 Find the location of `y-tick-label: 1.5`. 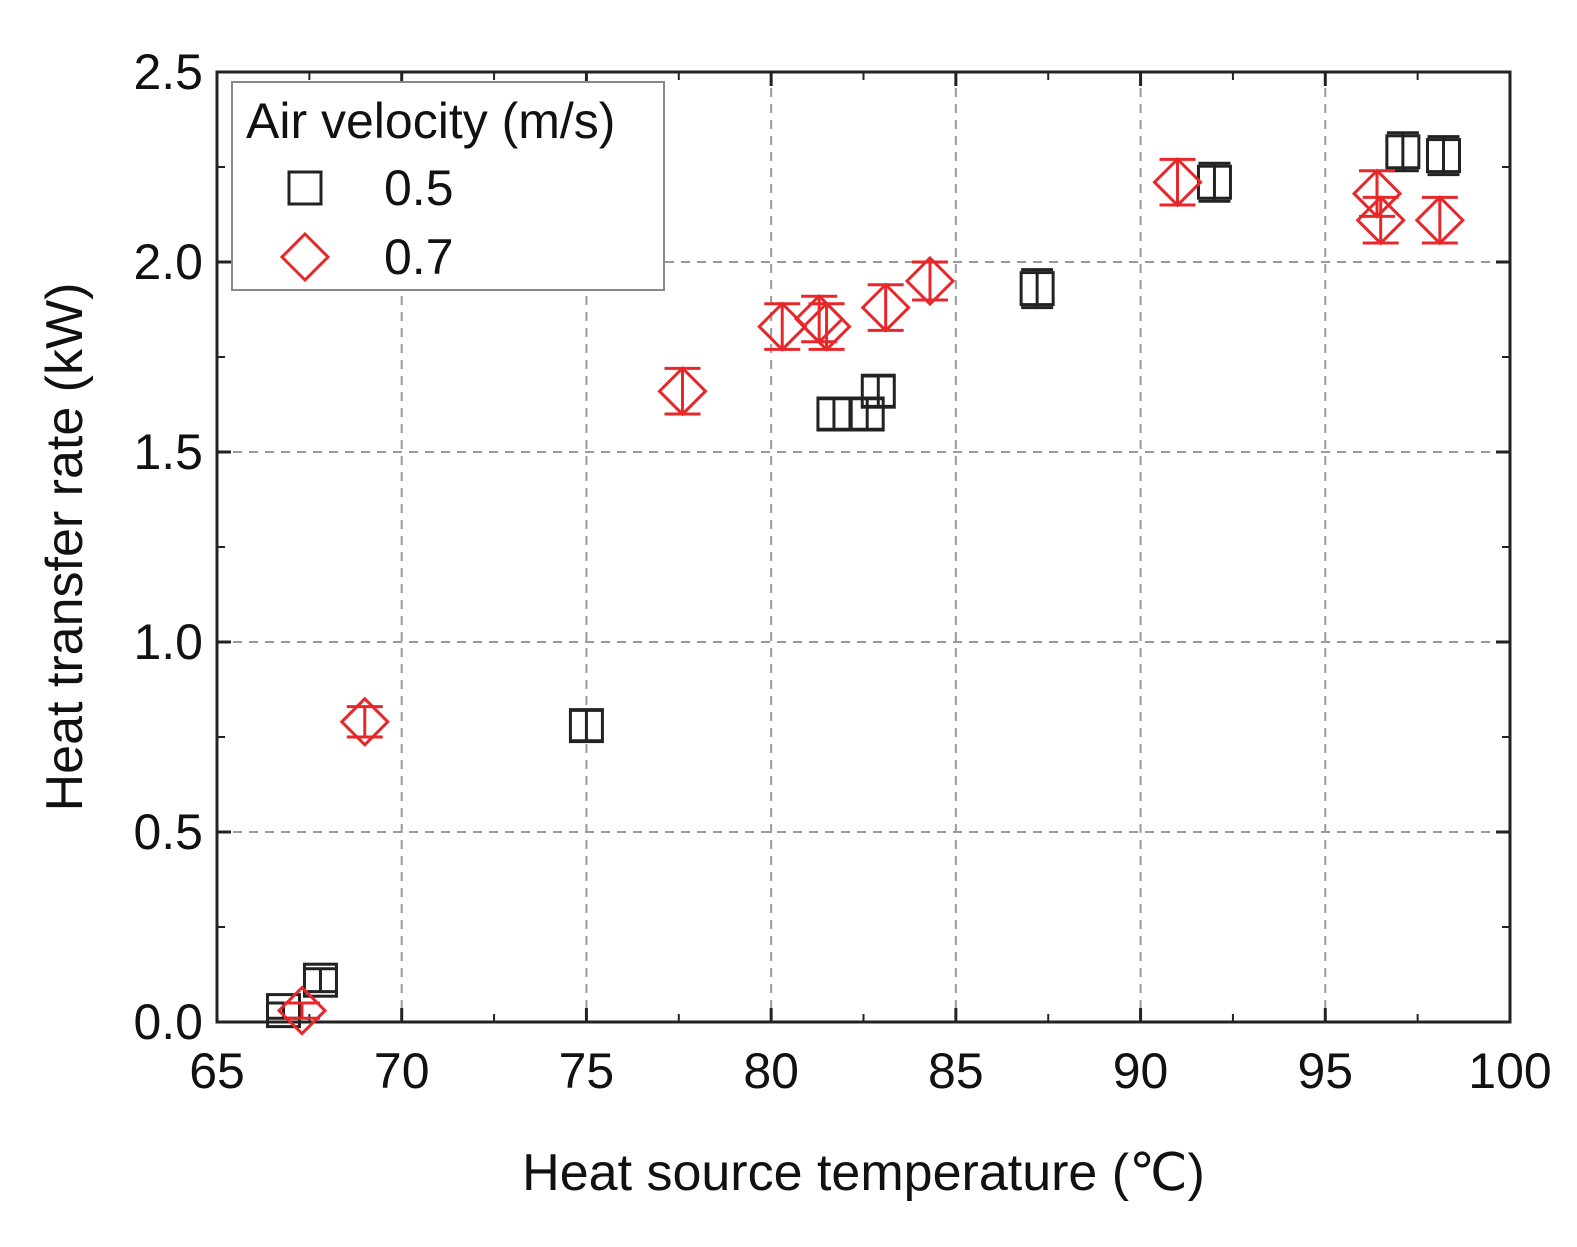

y-tick-label: 1.5 is located at coordinates (168, 452).